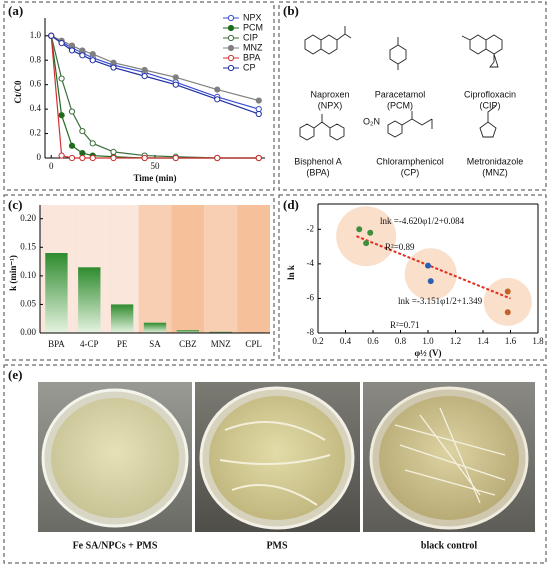  Describe the element at coordinates (428, 341) in the screenshot. I see `x-tick-label: 1.0` at that location.